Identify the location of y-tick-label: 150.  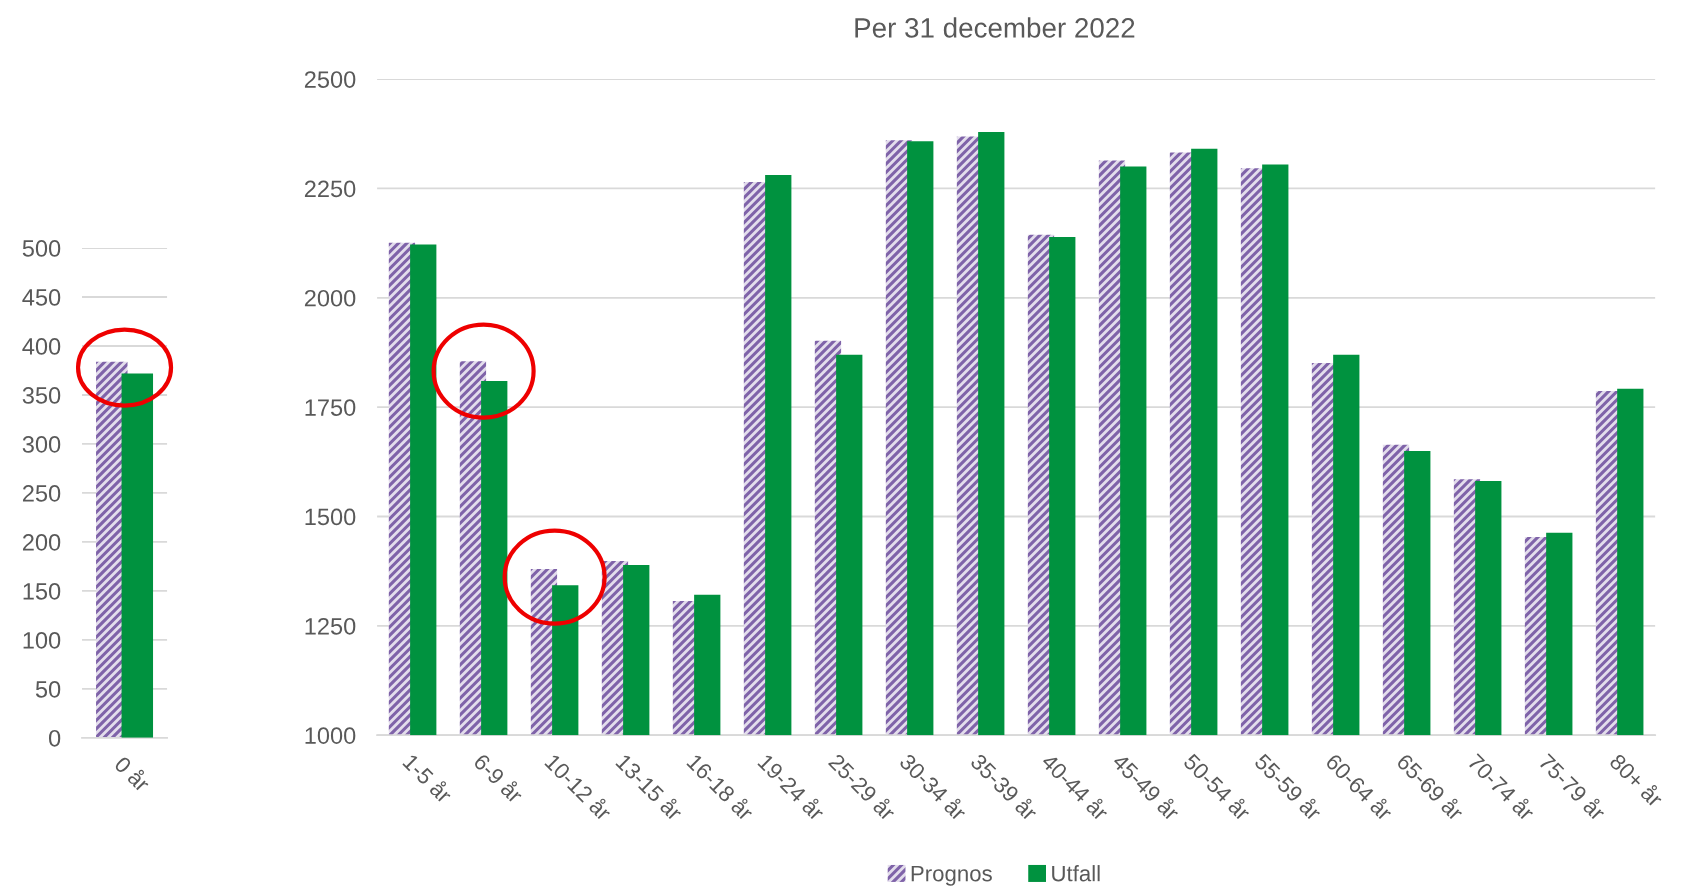
(42, 591).